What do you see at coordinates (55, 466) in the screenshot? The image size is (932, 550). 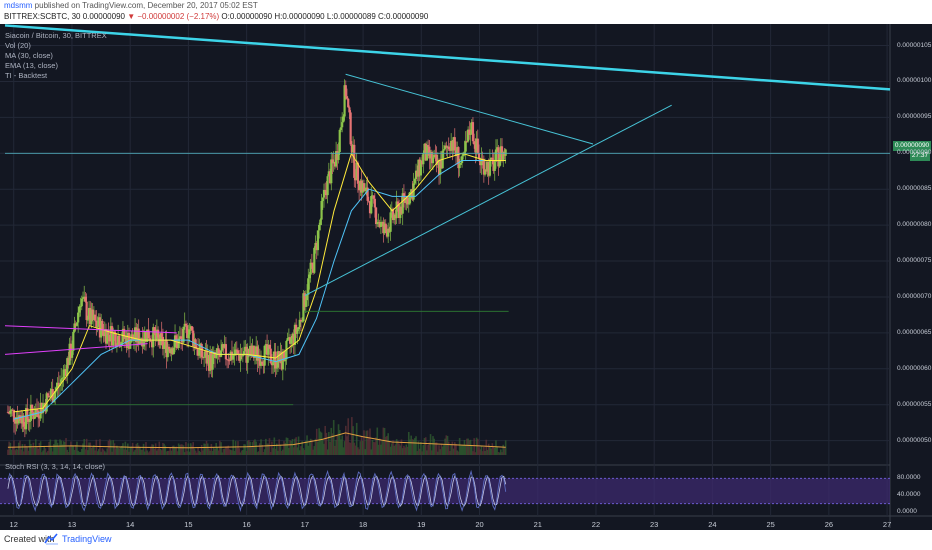 I see `stoch-rsi-label: Stoch RSI (3, 3, 14, 14, close)` at bounding box center [55, 466].